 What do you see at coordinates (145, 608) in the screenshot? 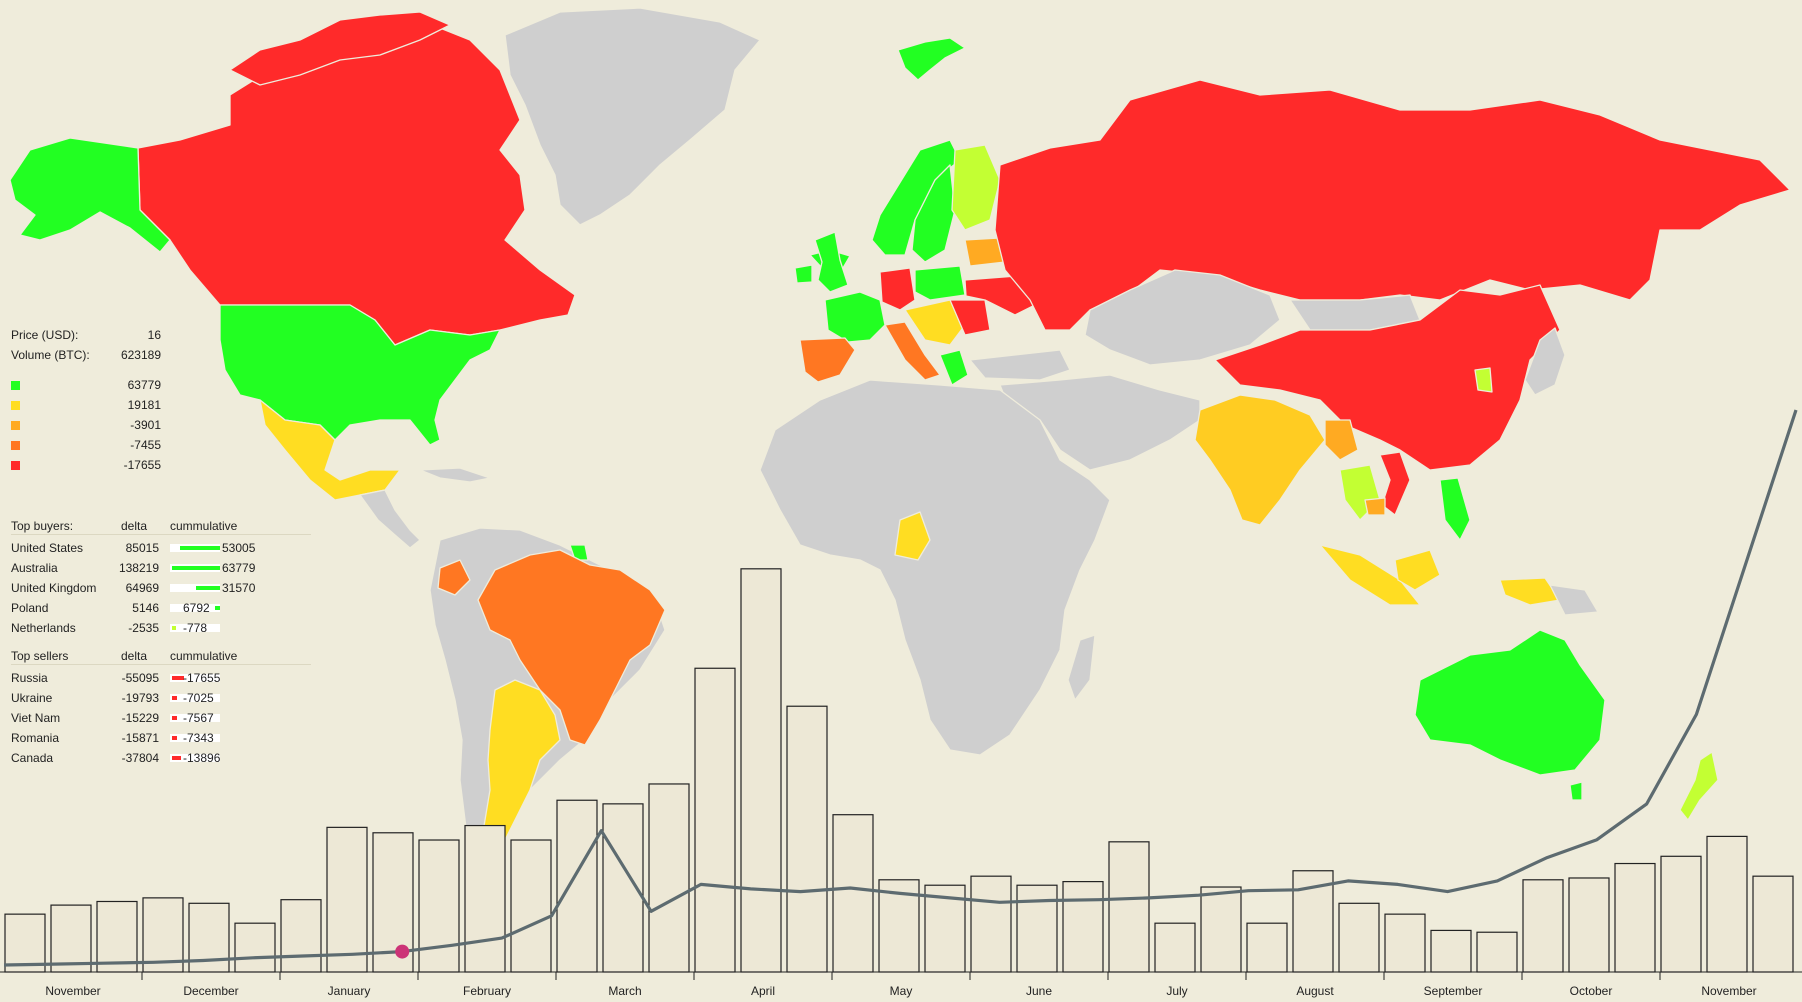
I see `delta-value: 5146` at bounding box center [145, 608].